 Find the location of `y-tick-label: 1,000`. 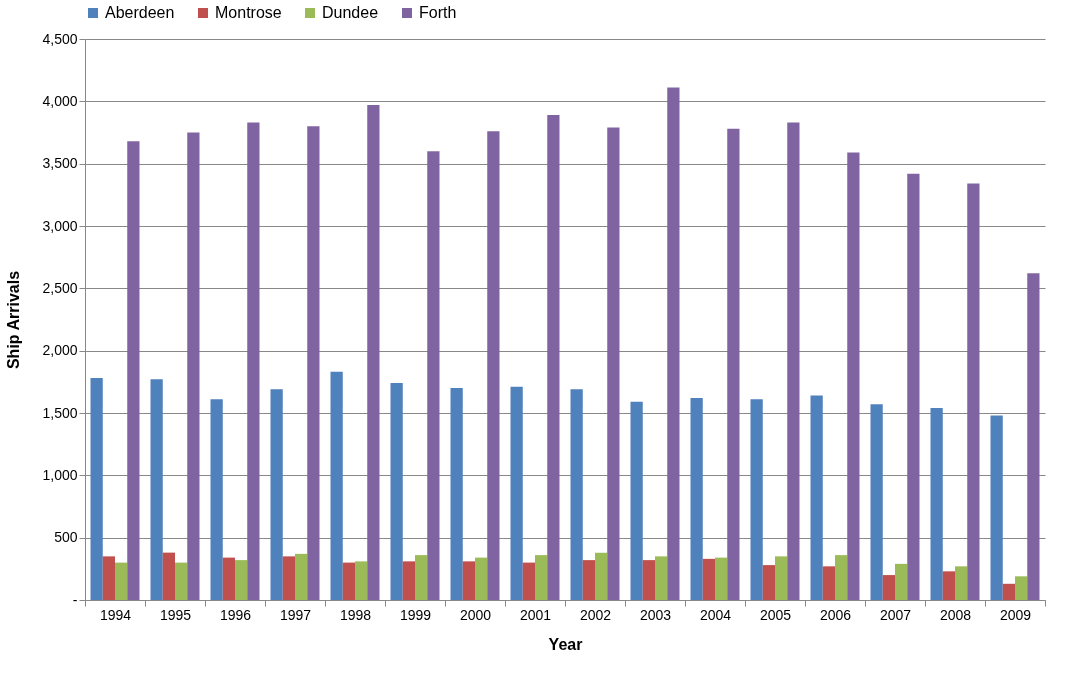

y-tick-label: 1,000 is located at coordinates (60, 474).